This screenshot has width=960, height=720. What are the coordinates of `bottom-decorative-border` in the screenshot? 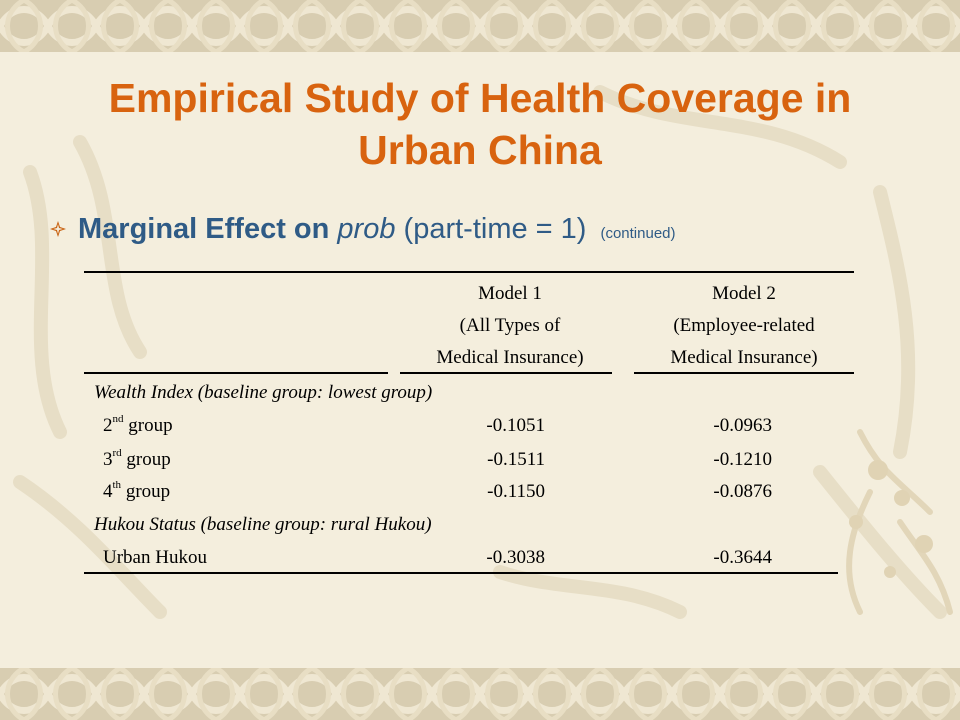 It's located at (480, 694).